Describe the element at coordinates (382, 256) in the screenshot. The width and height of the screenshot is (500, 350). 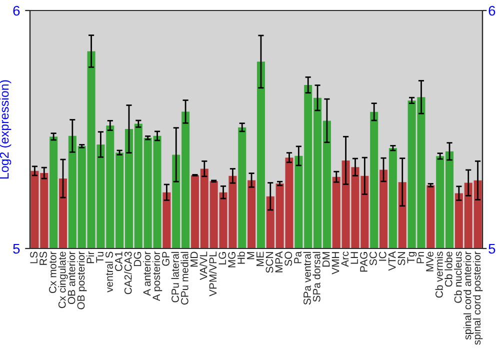
I see `x-tick-label: IC` at that location.